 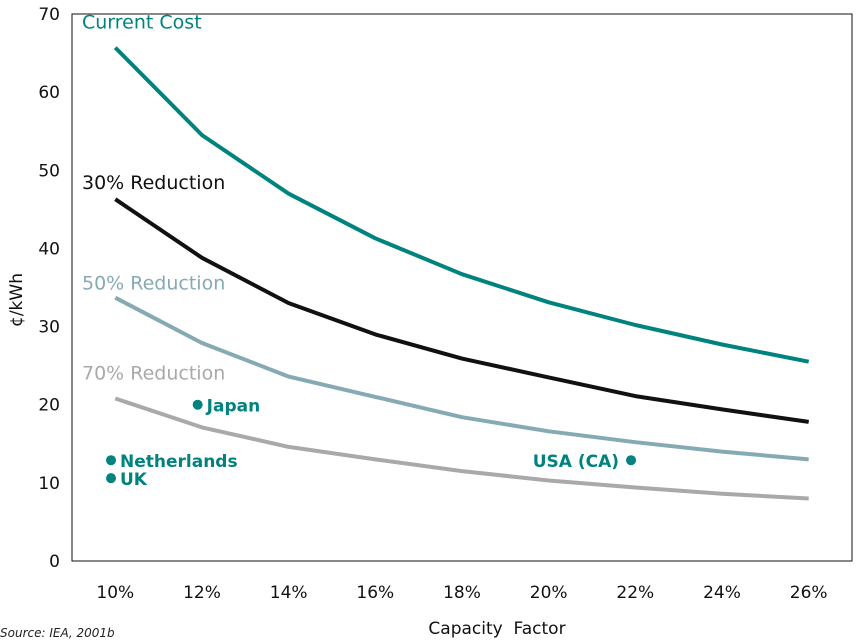 What do you see at coordinates (17, 300) in the screenshot?
I see `y-axis-title: ¢/kWh` at bounding box center [17, 300].